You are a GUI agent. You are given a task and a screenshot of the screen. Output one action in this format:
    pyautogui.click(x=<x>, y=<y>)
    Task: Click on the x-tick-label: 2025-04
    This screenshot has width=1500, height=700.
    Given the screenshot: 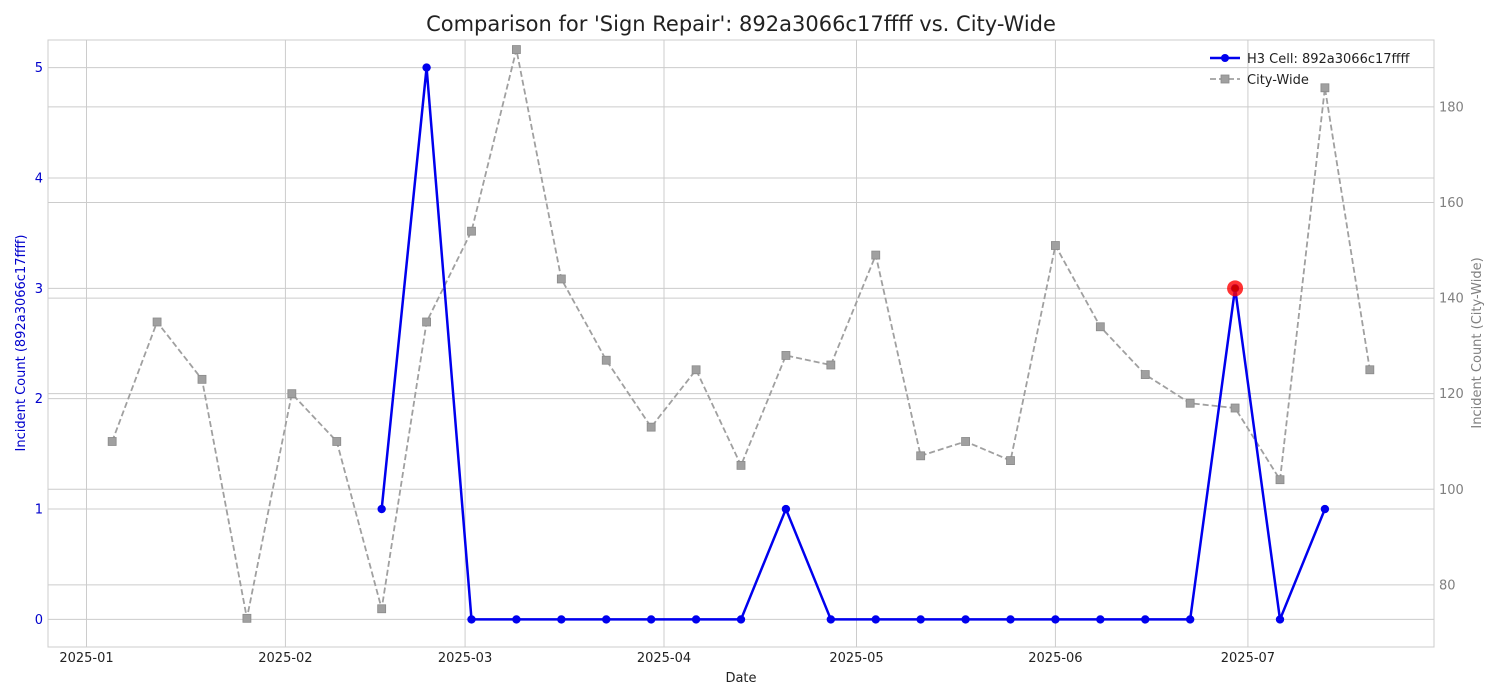 What is the action you would take?
    pyautogui.click(x=664, y=658)
    